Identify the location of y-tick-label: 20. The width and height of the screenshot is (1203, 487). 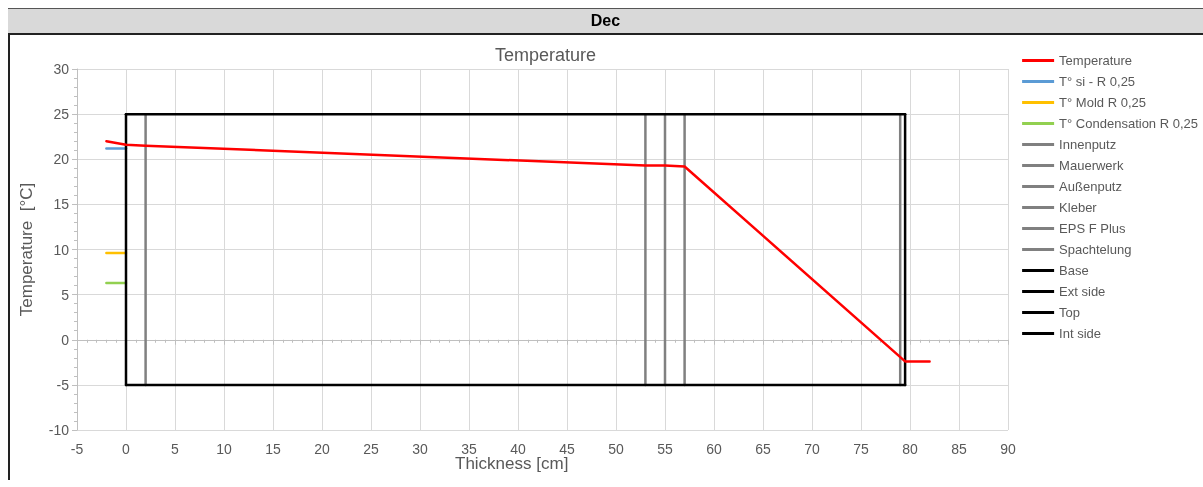
(61, 159).